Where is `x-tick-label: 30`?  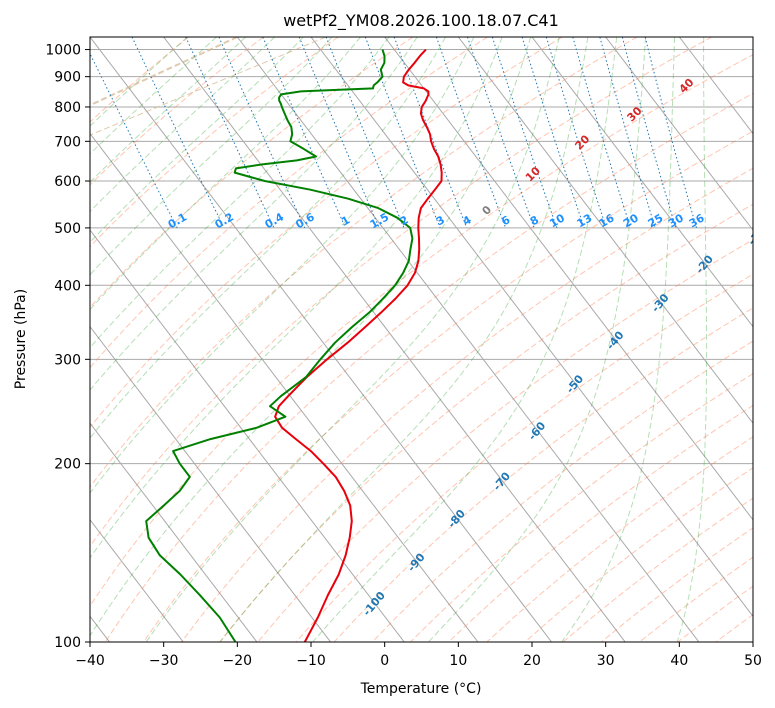 x-tick-label: 30 is located at coordinates (606, 661).